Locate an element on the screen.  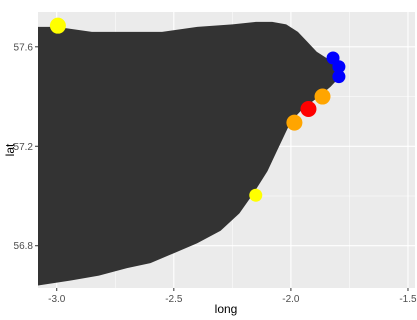
y-tick-label: 56.8 is located at coordinates (24, 246).